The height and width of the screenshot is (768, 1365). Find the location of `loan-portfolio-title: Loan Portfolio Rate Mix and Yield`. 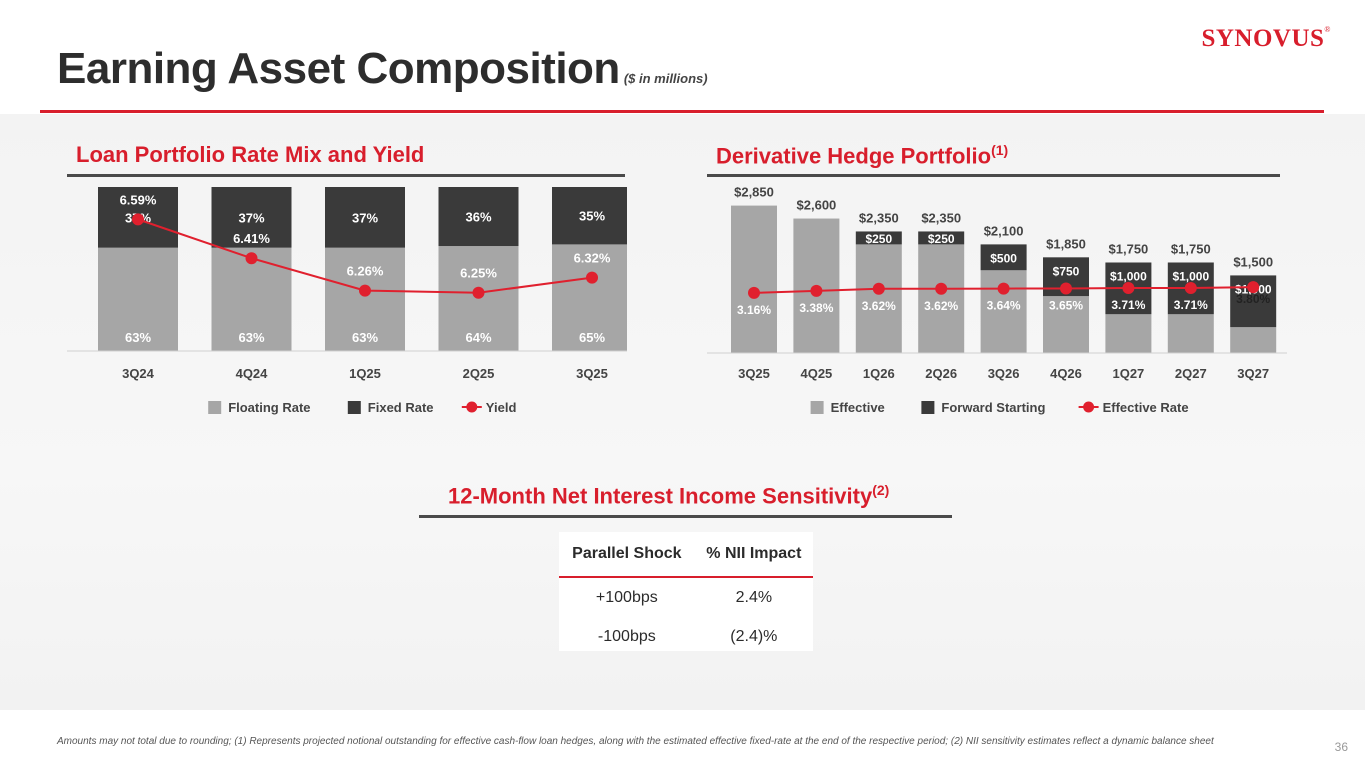

loan-portfolio-title: Loan Portfolio Rate Mix and Yield is located at coordinates (250, 154).